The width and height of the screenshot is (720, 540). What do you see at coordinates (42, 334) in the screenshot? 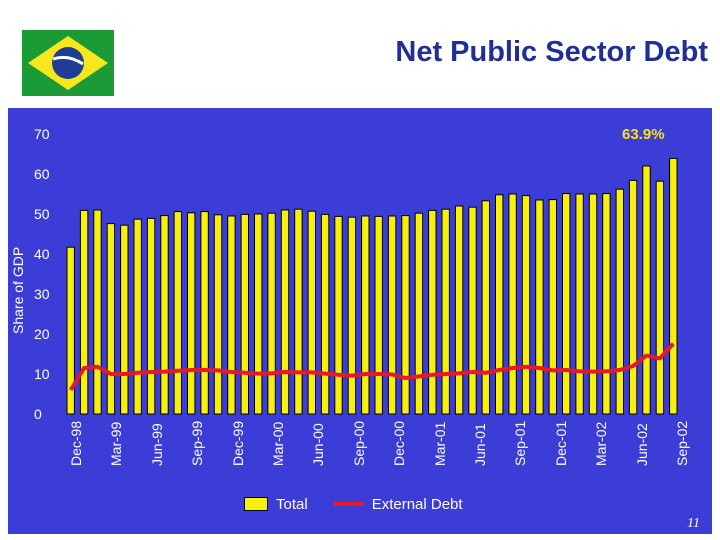
I see `y-tick-label-20: 20` at bounding box center [42, 334].